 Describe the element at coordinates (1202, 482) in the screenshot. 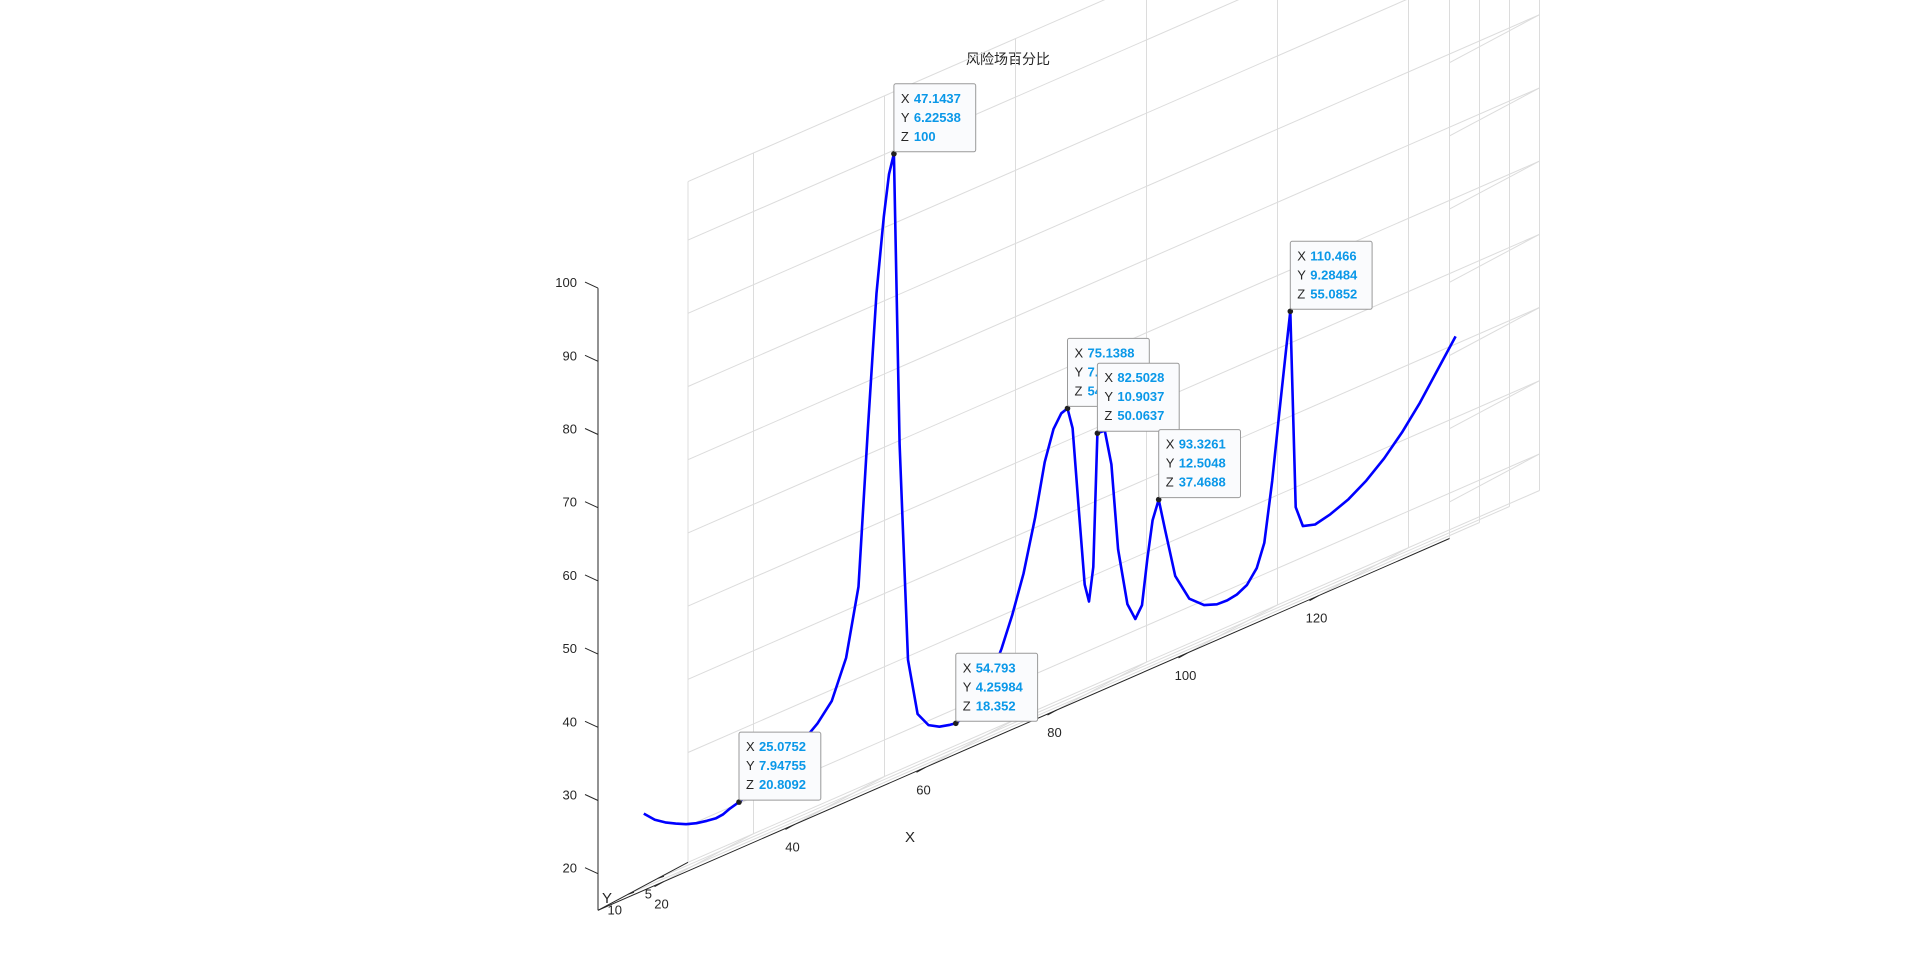

I see `data-tip-value: 37.4688` at that location.